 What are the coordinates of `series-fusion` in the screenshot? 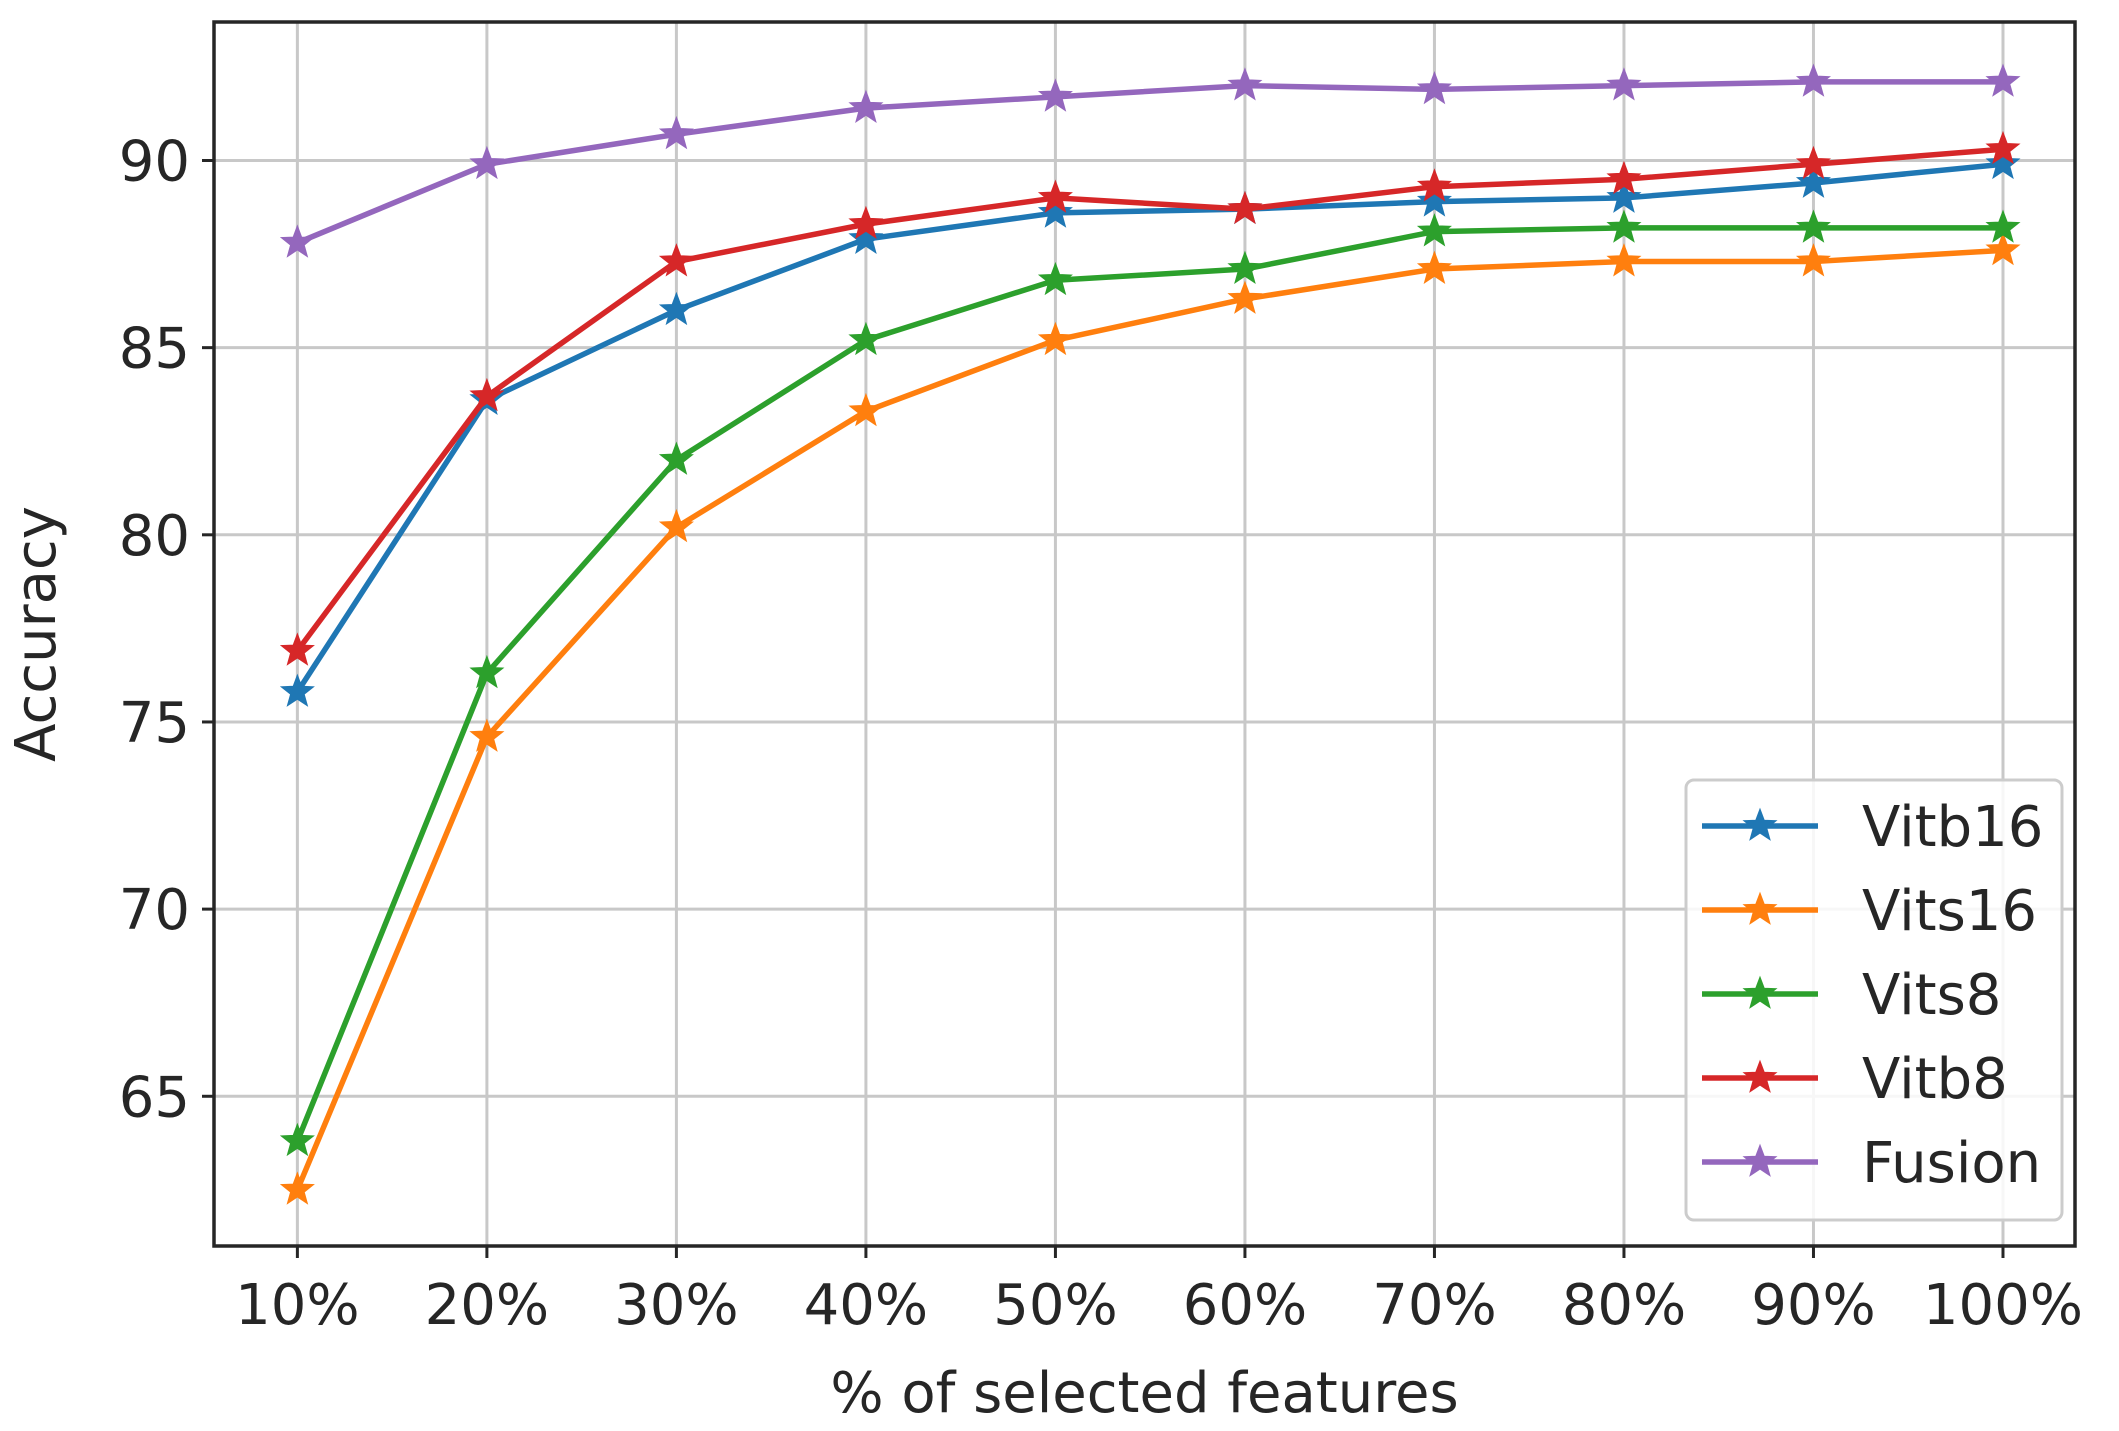 It's located at (1150, 160).